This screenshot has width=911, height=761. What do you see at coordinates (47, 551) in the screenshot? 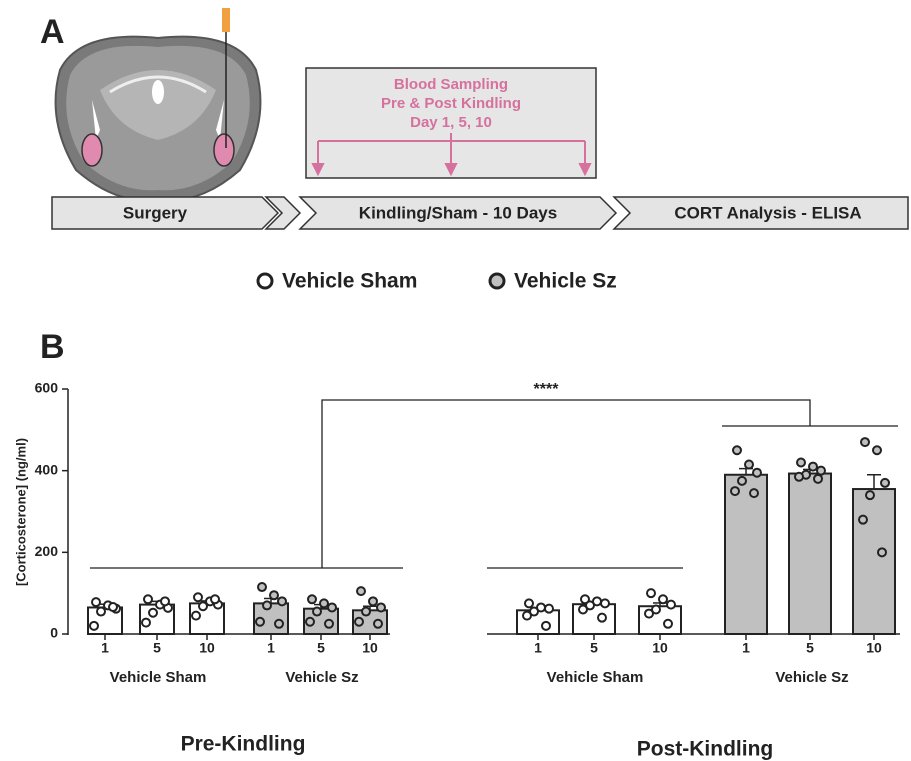
I see `y-tick-label: 200` at bounding box center [47, 551].